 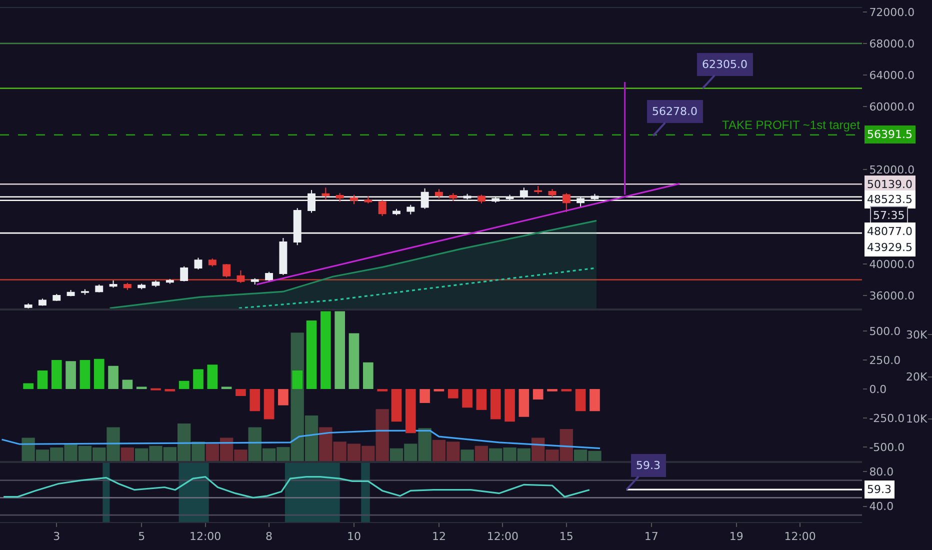 What do you see at coordinates (885, 360) in the screenshot?
I see `y-tick-label: 250.0` at bounding box center [885, 360].